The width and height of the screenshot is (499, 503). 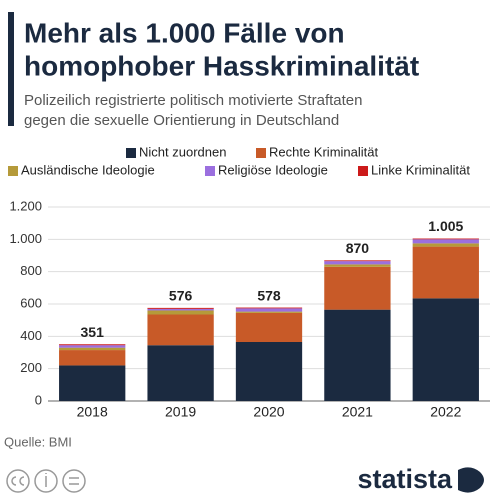 I want to click on legend-label: Ausländische Ideologie, so click(x=88, y=169).